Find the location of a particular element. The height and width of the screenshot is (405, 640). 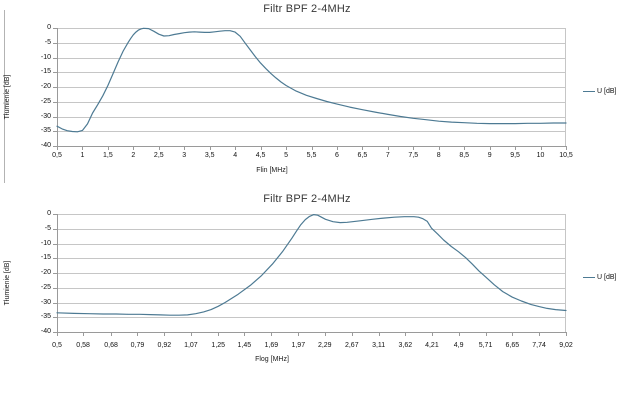

x-tick-label: 2,5 is located at coordinates (158, 155).